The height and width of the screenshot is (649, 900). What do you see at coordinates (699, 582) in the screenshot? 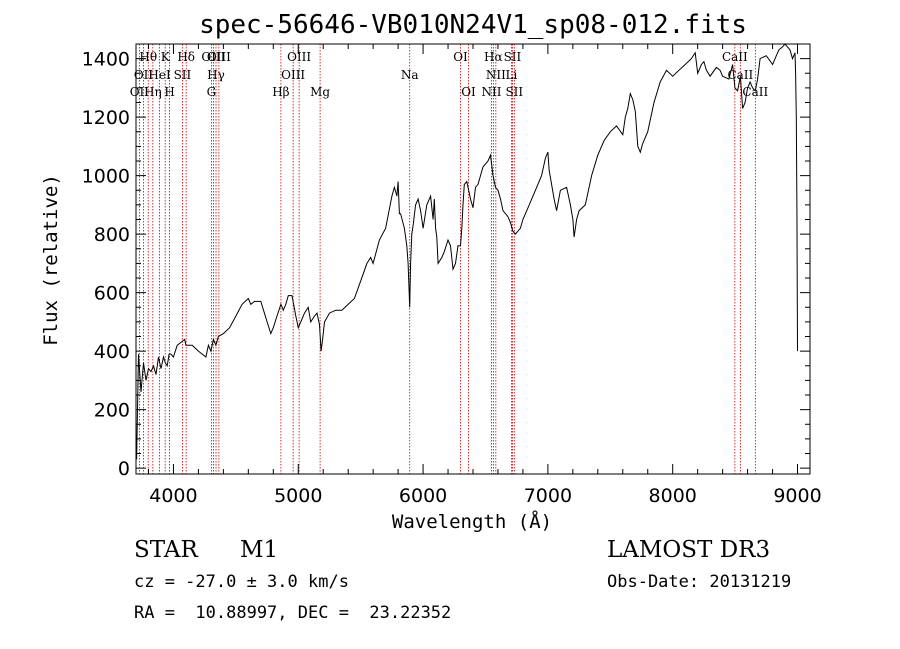
I see `observation-date: Obs-Date: 20131219` at bounding box center [699, 582].